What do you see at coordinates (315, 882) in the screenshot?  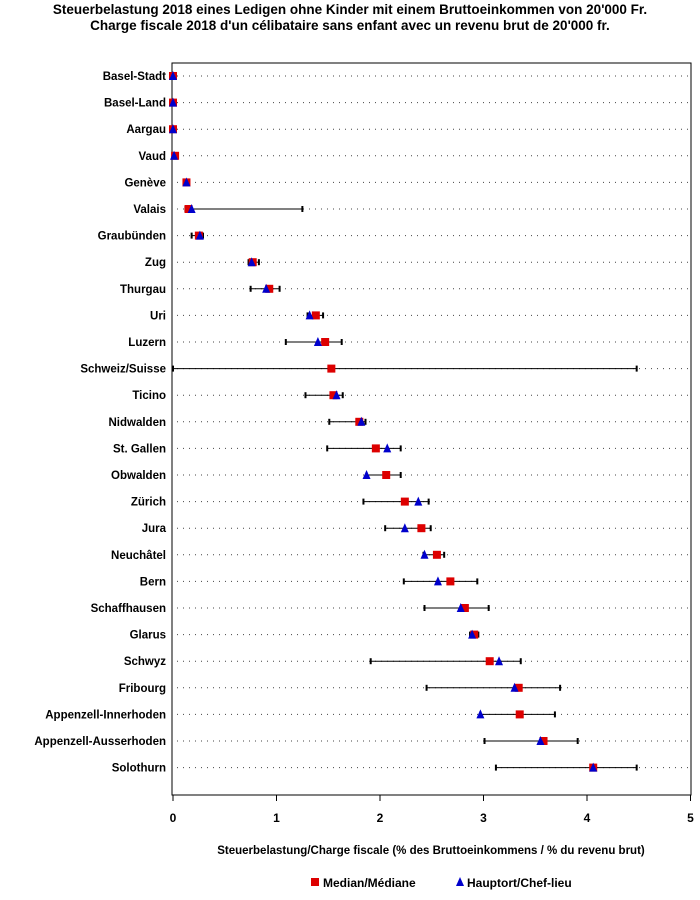 I see `legend-median-marker` at bounding box center [315, 882].